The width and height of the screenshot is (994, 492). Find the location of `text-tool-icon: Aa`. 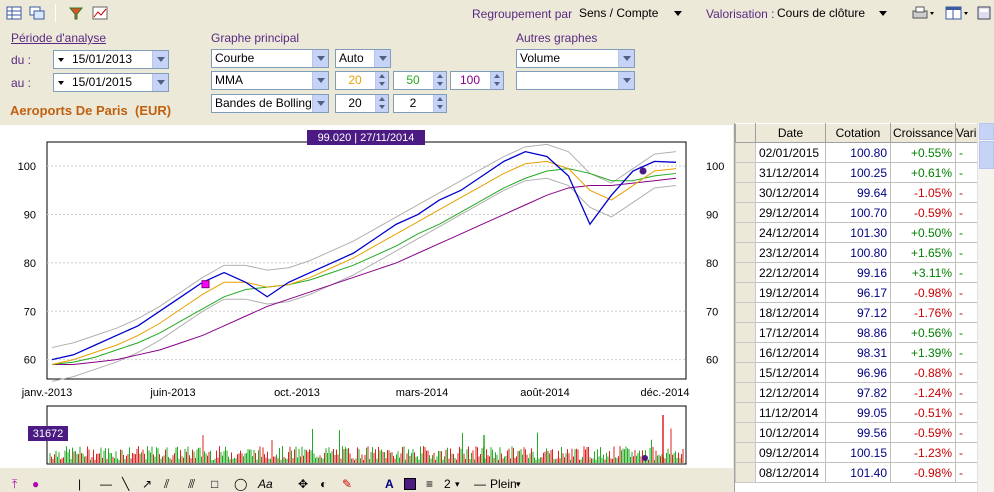

text-tool-icon: Aa is located at coordinates (265, 484).